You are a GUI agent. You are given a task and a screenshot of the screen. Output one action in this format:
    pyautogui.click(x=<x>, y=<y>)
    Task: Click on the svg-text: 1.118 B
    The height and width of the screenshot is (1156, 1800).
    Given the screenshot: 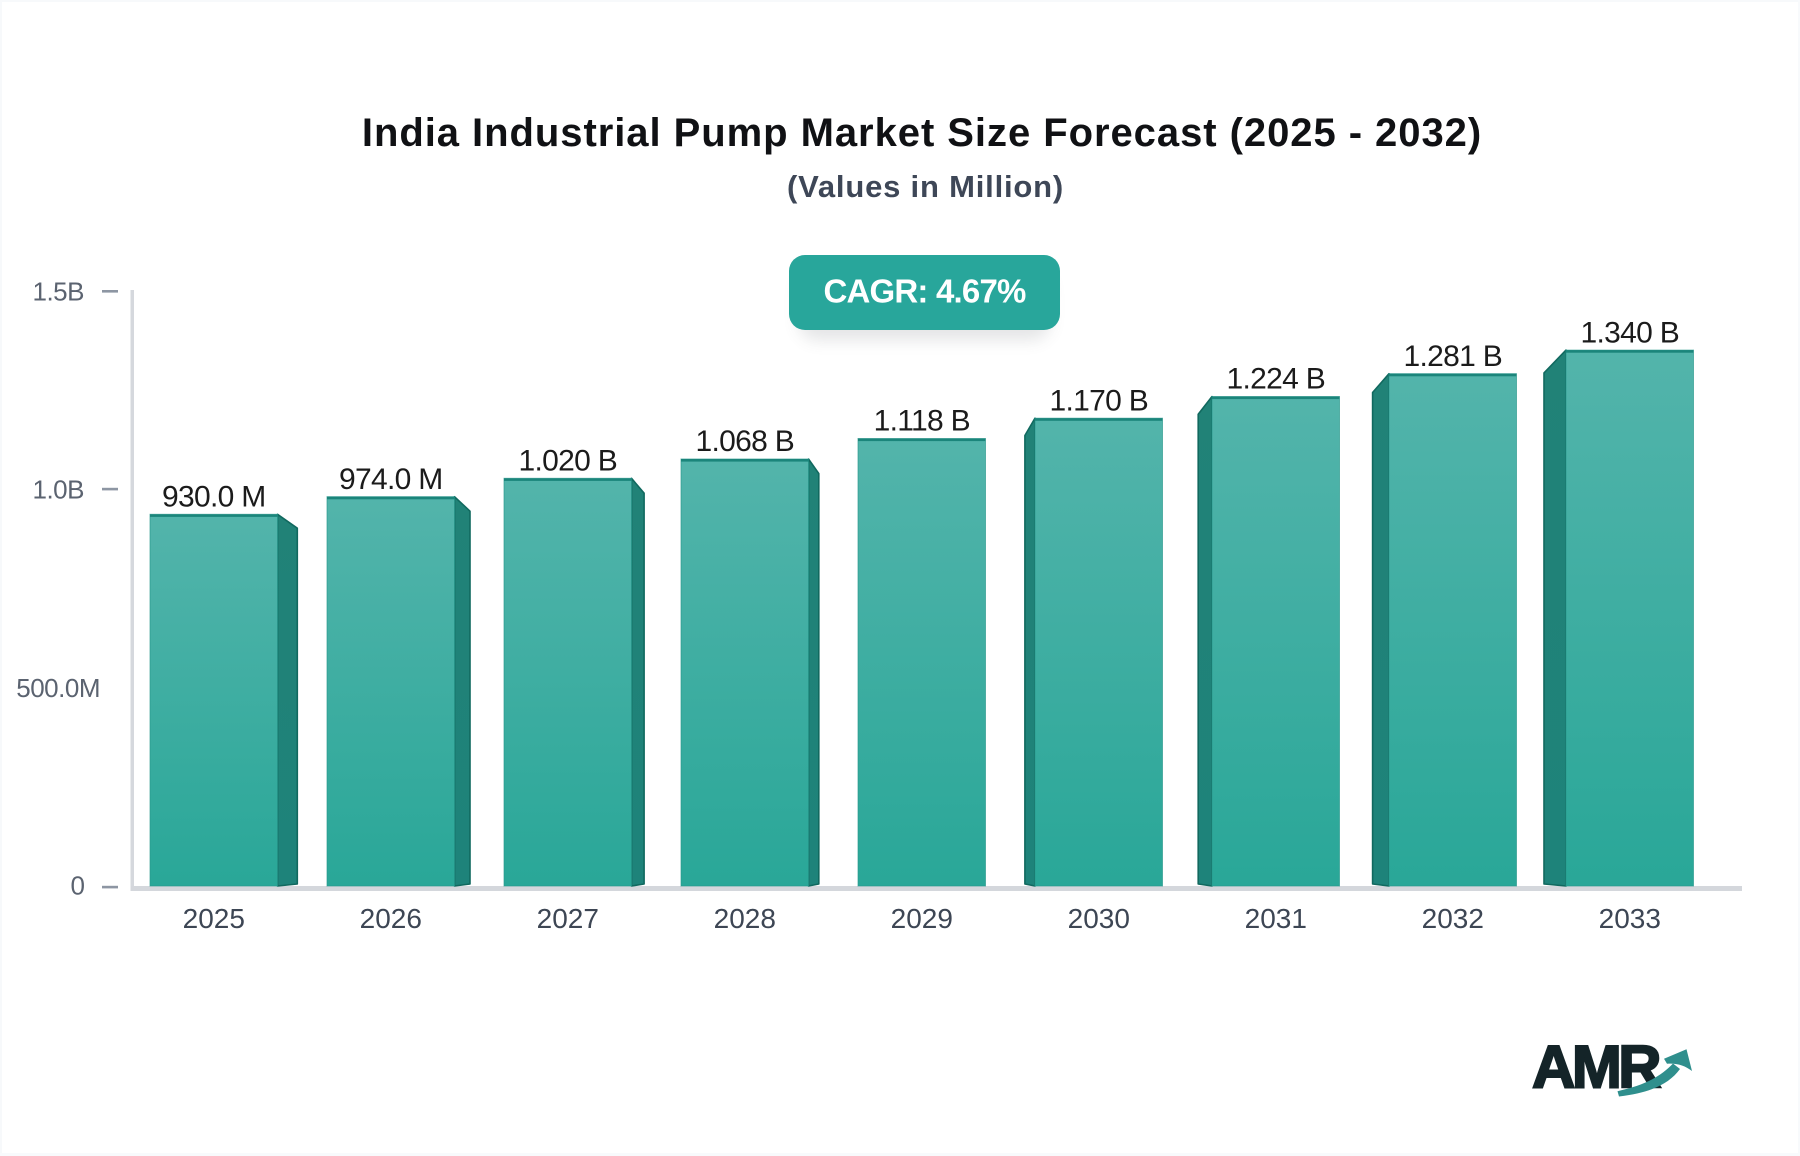 What is the action you would take?
    pyautogui.click(x=922, y=421)
    